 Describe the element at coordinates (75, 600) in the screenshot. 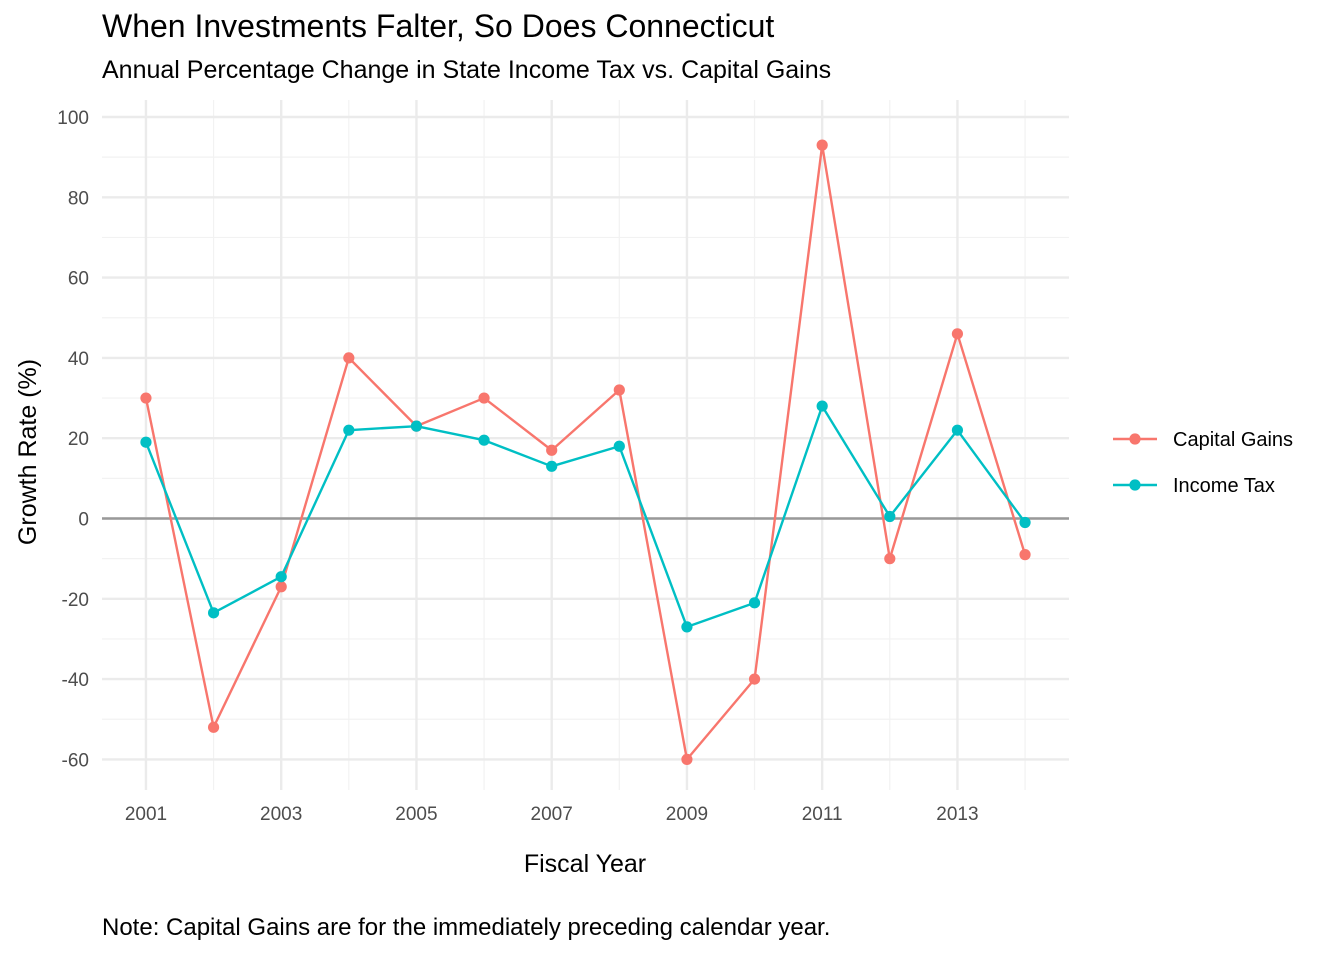

I see `y-tick-label: -20` at that location.